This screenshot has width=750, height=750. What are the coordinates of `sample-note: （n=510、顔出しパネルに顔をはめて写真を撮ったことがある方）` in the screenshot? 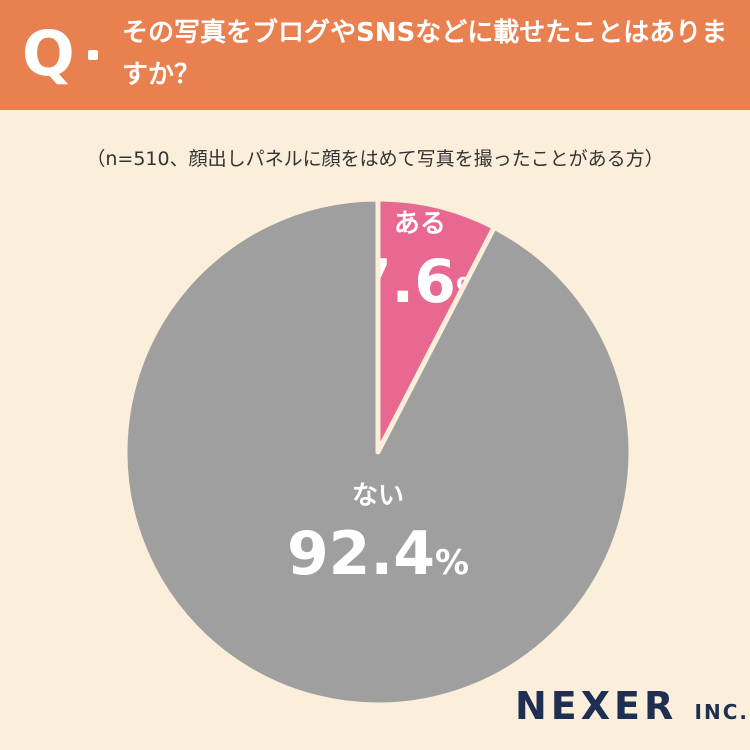 It's located at (375, 159).